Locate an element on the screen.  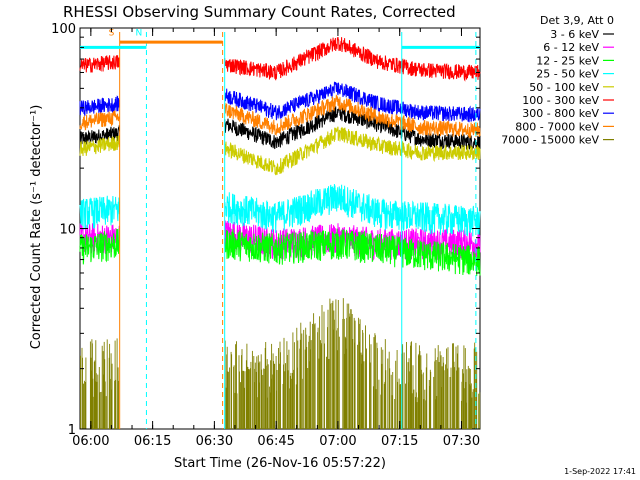
series-300-800-kev is located at coordinates (280, 102).